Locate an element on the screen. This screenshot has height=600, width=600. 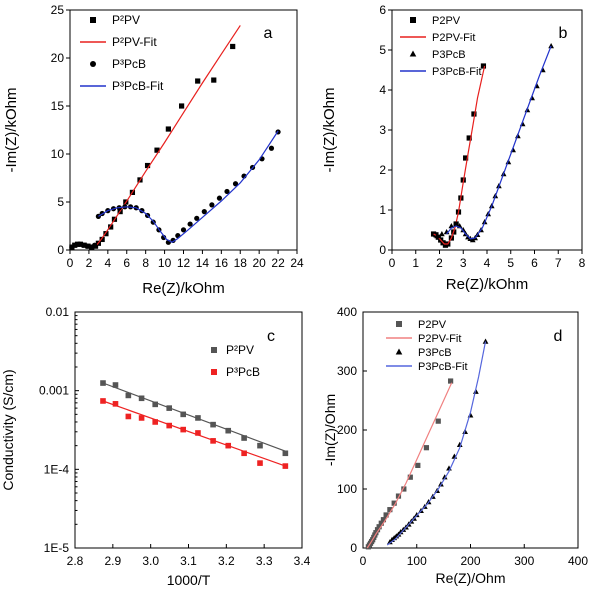
x-tick-label: 14 is located at coordinates (203, 263).